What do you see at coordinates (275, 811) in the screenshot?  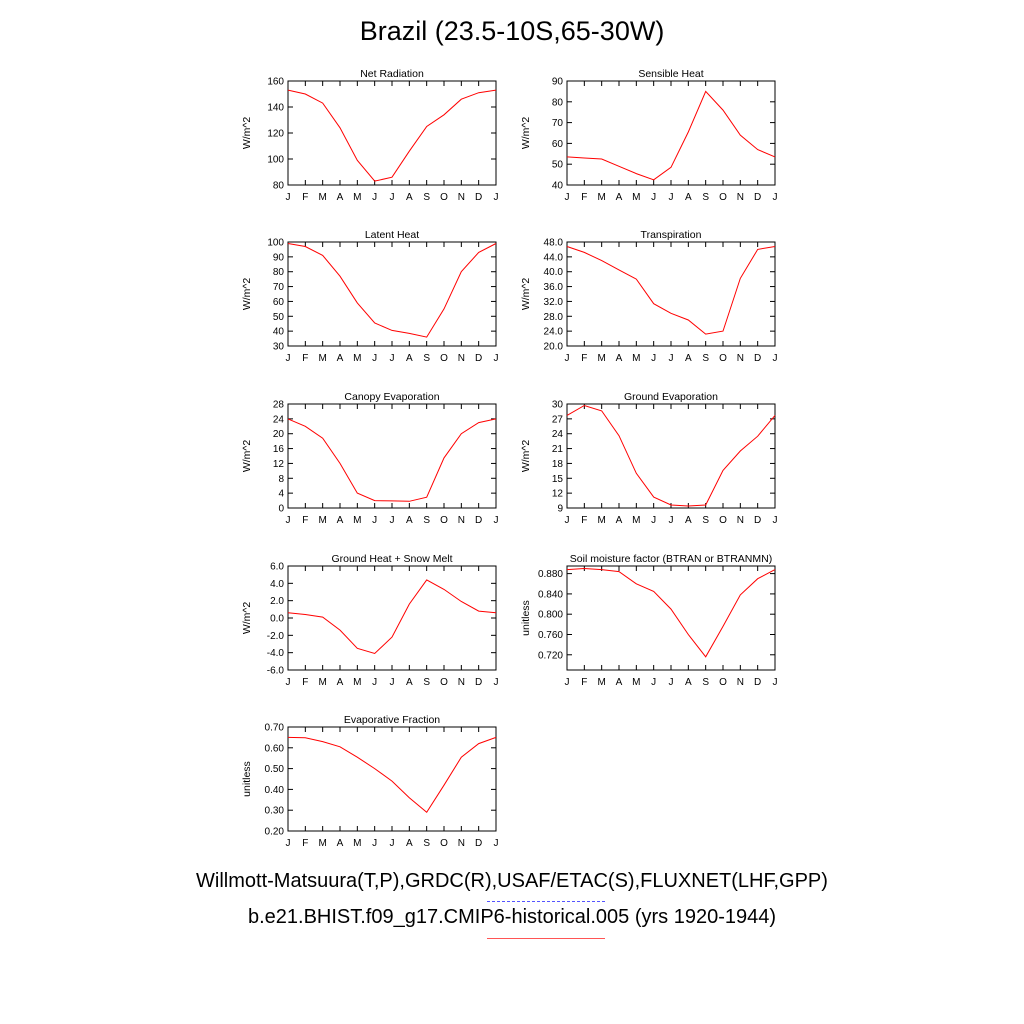 I see `y-tick-label: 0.30` at bounding box center [275, 811].